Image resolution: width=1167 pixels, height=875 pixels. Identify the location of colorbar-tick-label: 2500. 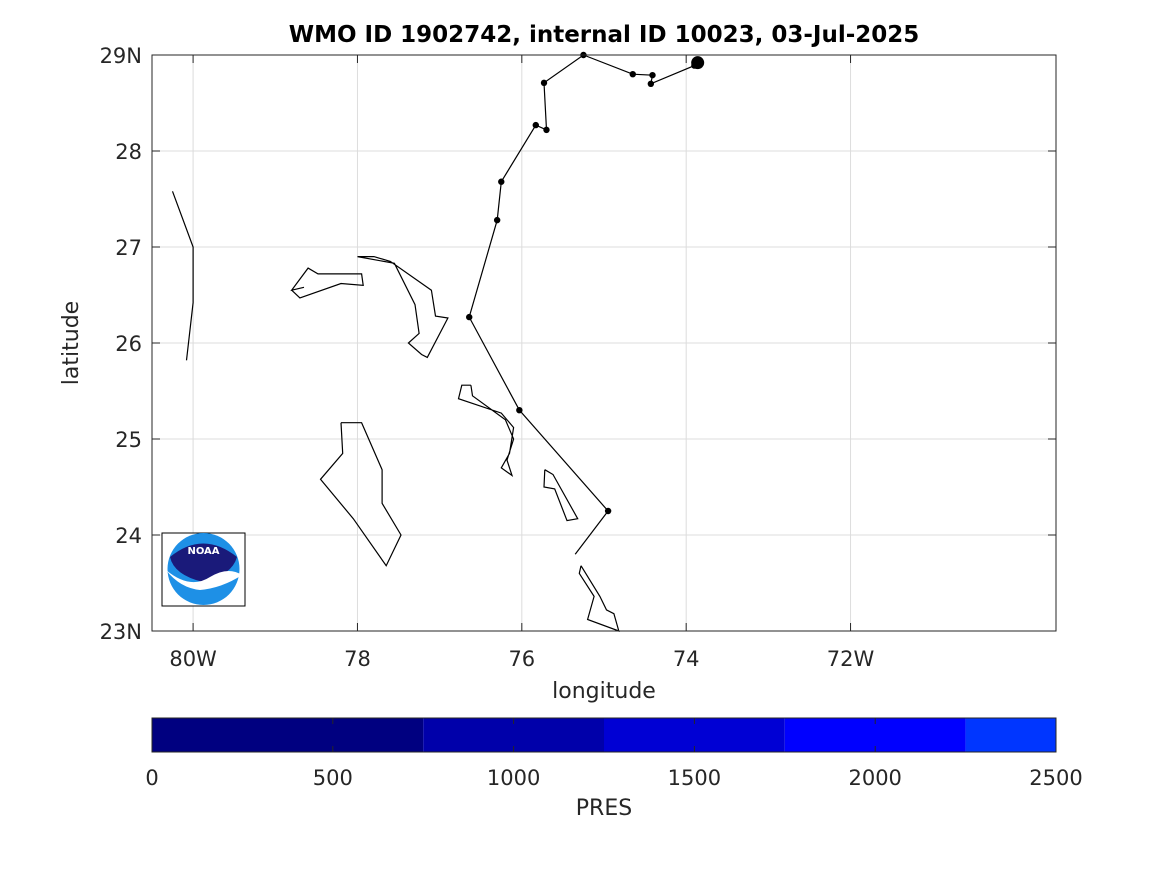
(1055, 778).